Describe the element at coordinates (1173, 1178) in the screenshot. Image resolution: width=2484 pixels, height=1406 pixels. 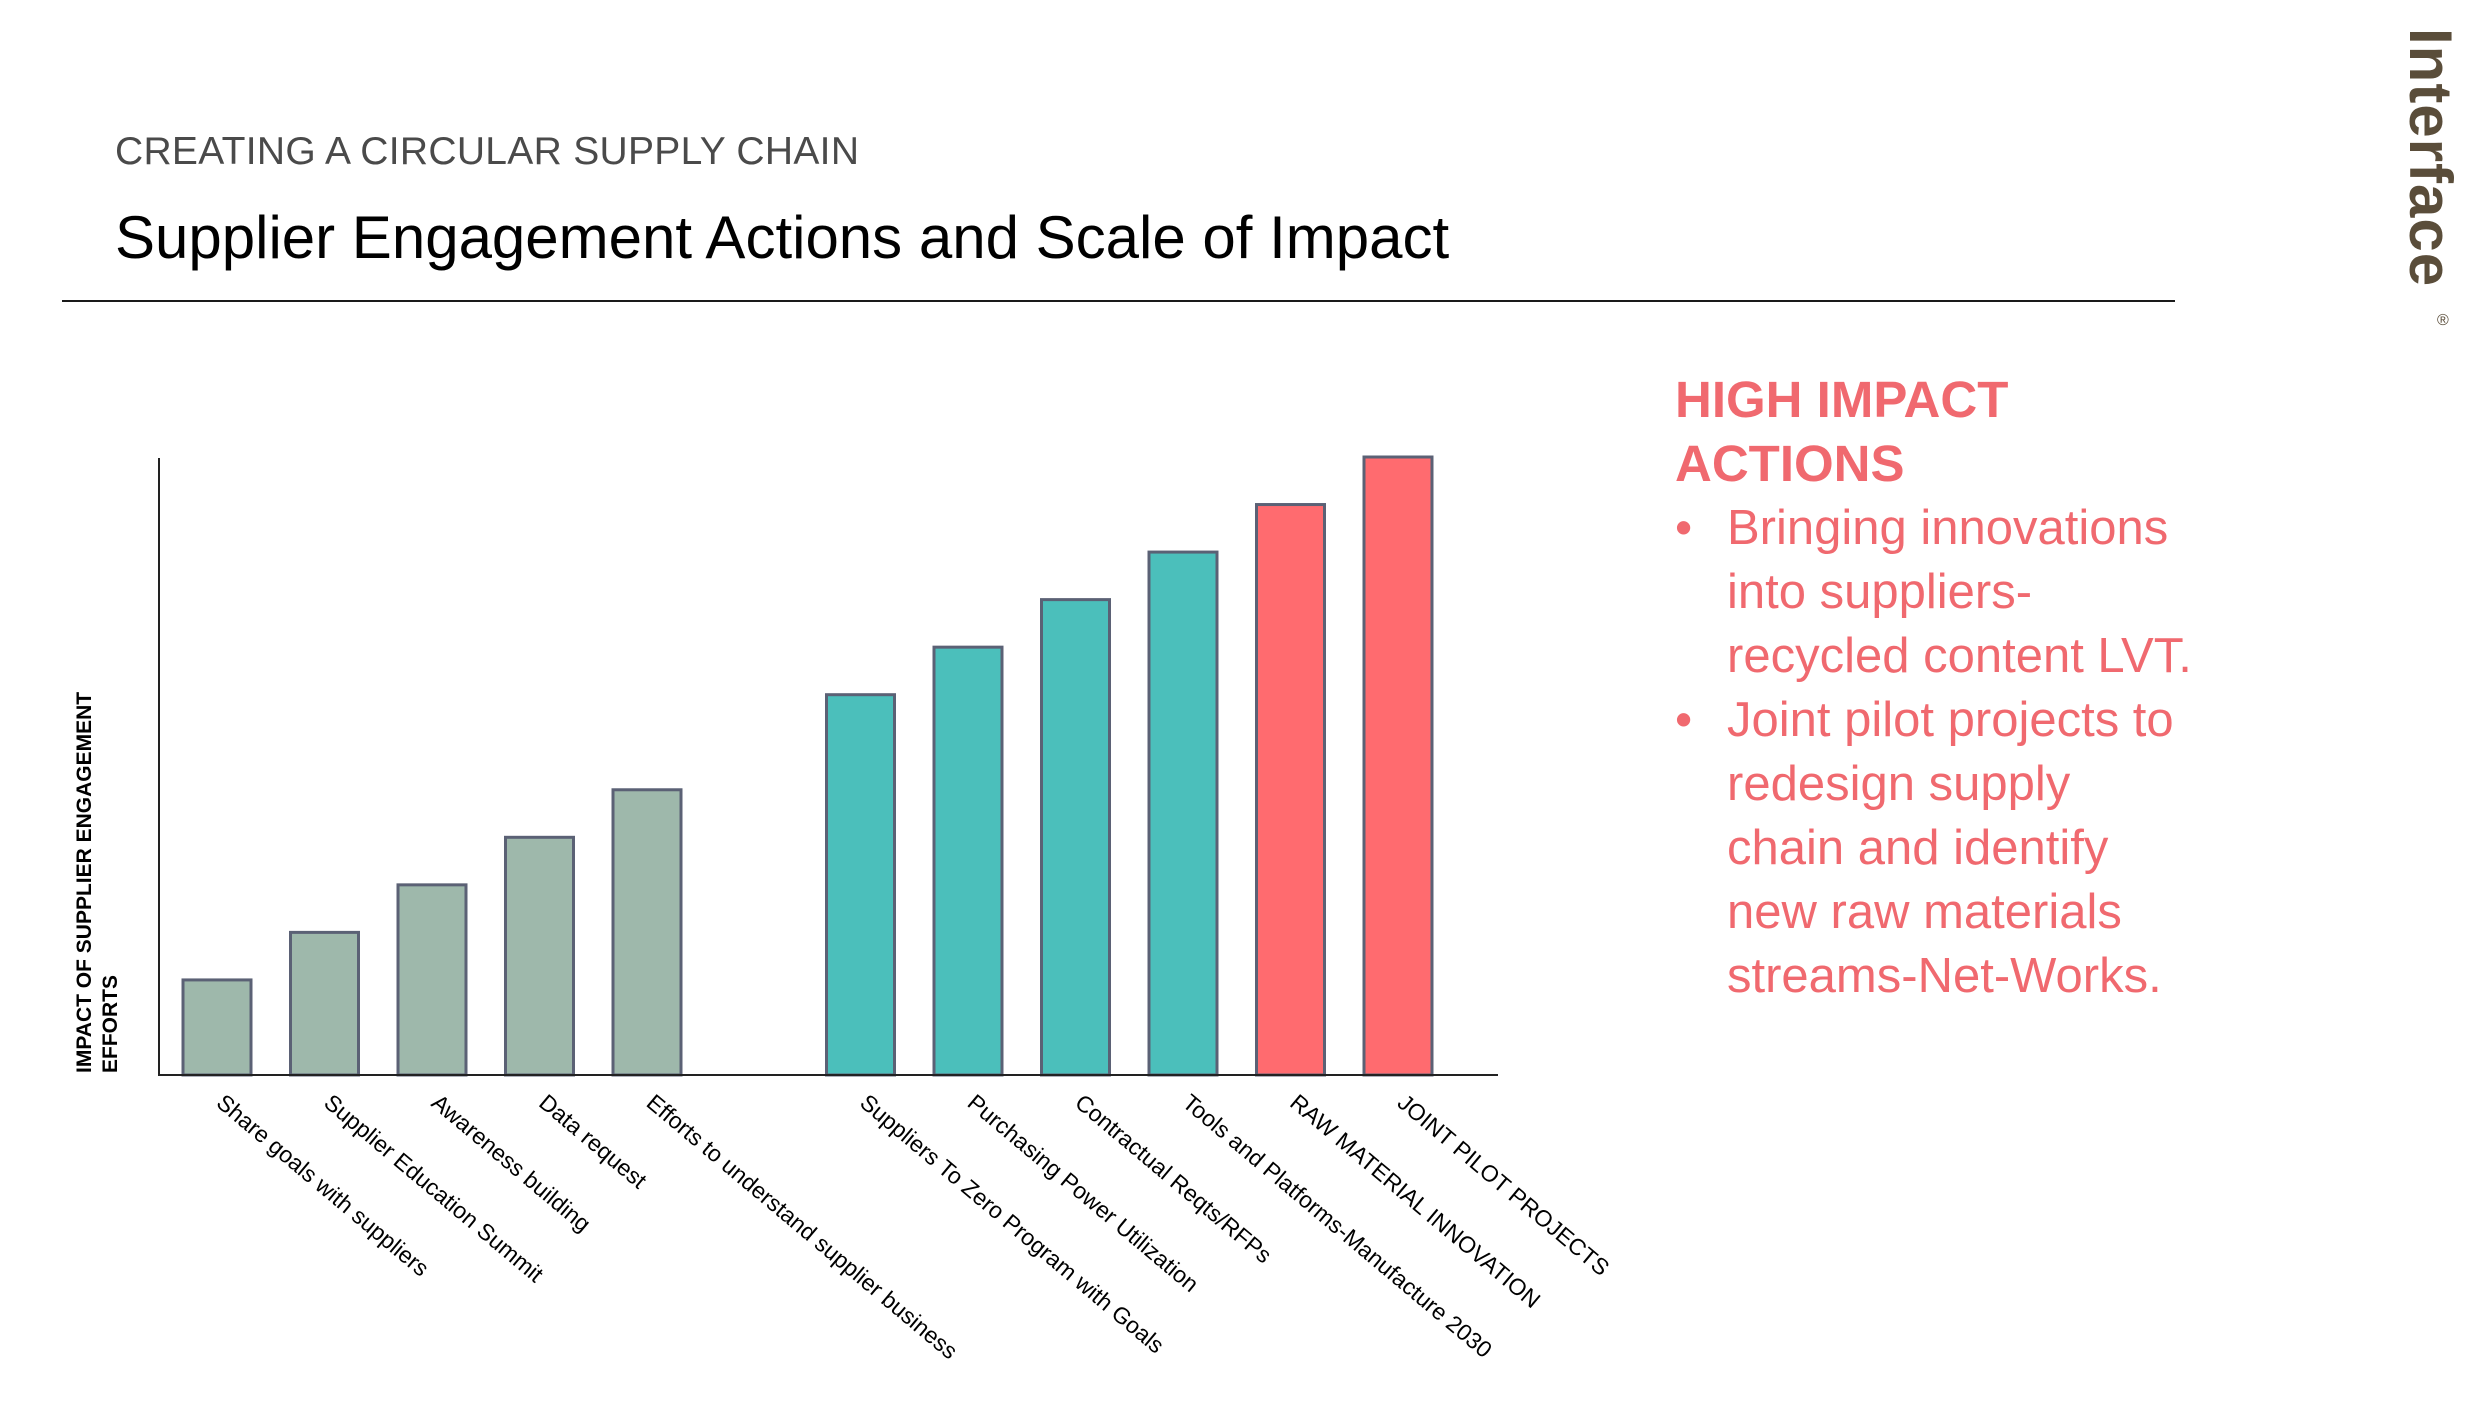
I see `category-tick-label: Contractual Reqts/RFPs` at that location.